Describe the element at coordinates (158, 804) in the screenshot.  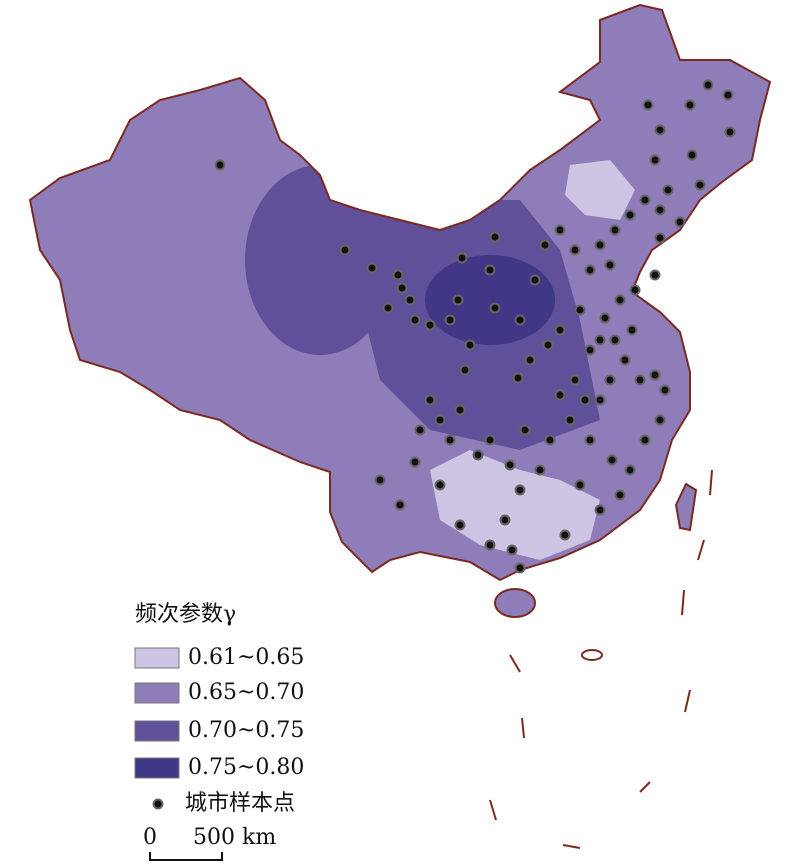
I see `legend-point` at that location.